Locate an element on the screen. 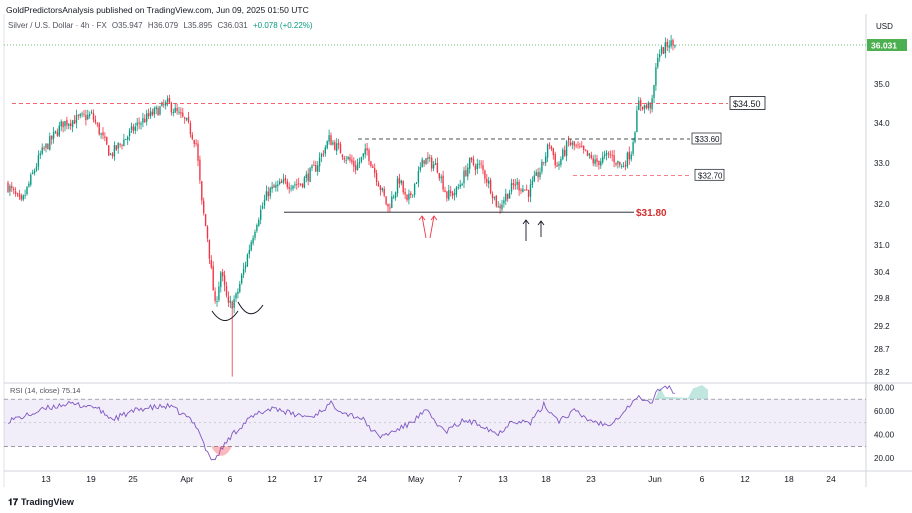  time-tick-label: Jun is located at coordinates (655, 479).